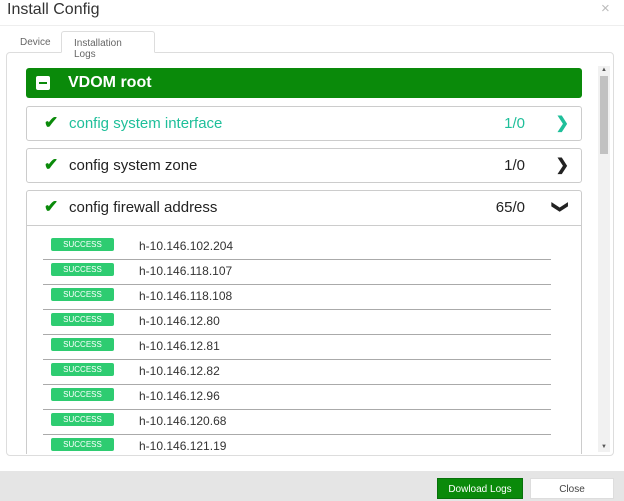 This screenshot has width=624, height=501. Describe the element at coordinates (297, 372) in the screenshot. I see `log-item: SUCCESS h-10.146.12.82` at that location.